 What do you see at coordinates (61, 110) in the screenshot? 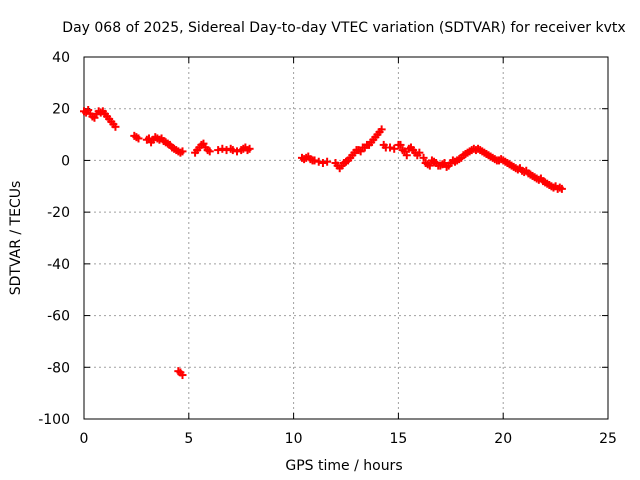
I see `y-tick-label: 20` at bounding box center [61, 110].